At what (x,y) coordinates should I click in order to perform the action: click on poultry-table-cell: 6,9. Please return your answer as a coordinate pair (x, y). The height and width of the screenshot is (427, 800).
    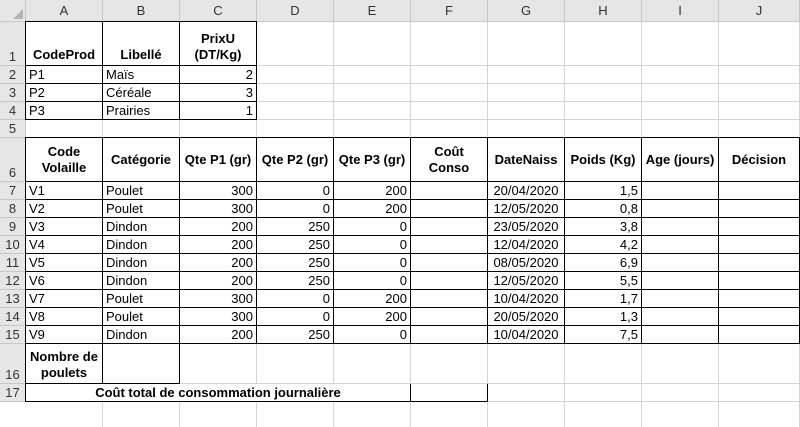
    Looking at the image, I should click on (603, 263).